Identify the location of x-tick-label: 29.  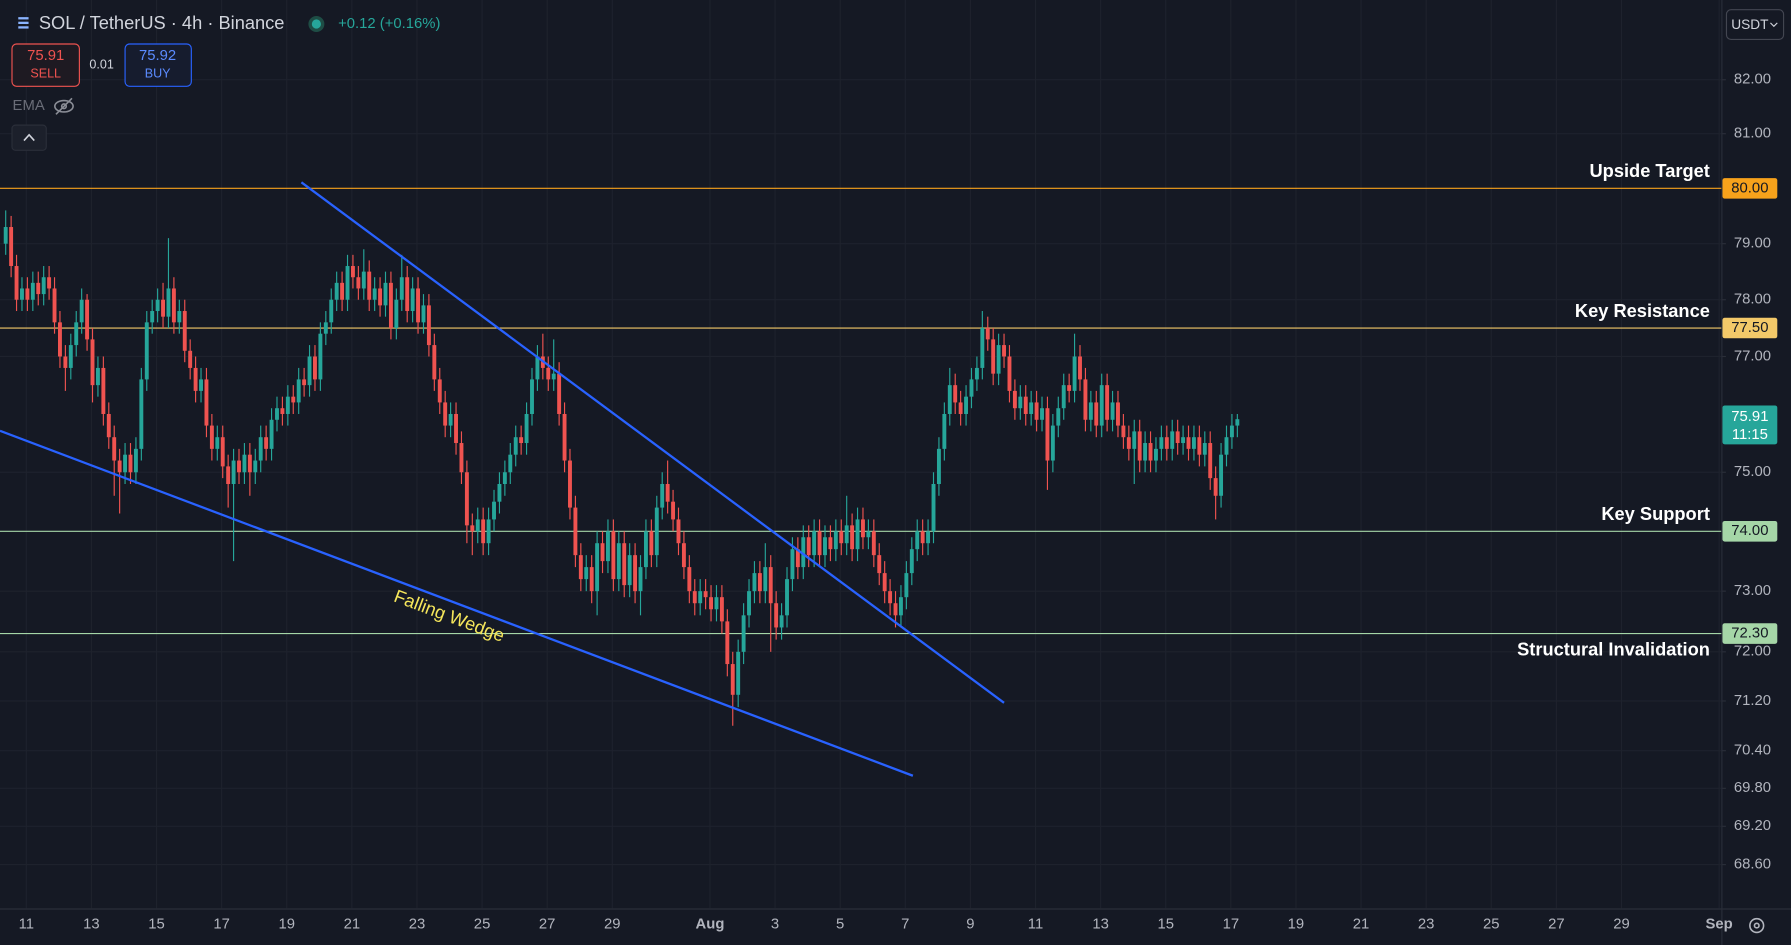
(1621, 924).